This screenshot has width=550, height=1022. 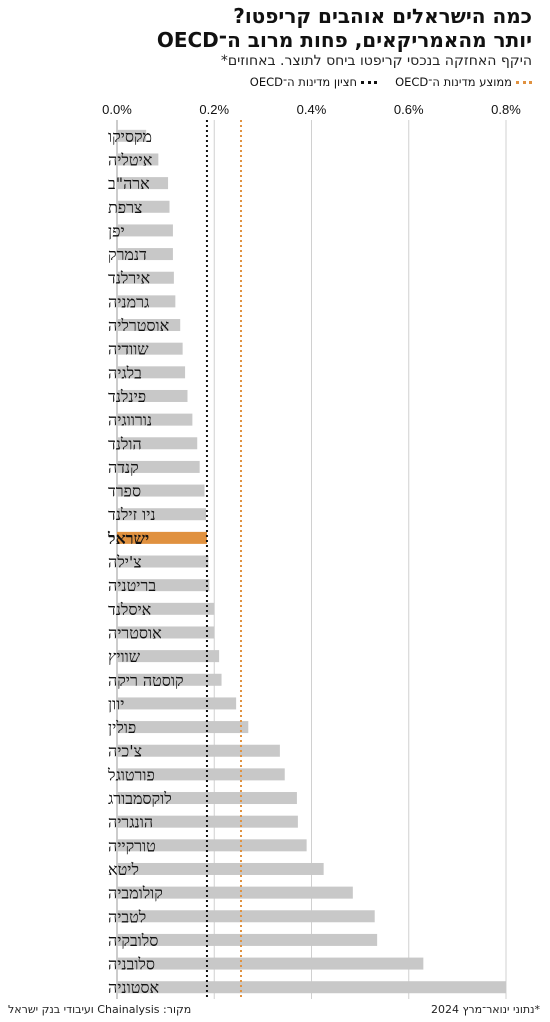 What do you see at coordinates (132, 585) in the screenshot?
I see `category-label: בריטניה` at bounding box center [132, 585].